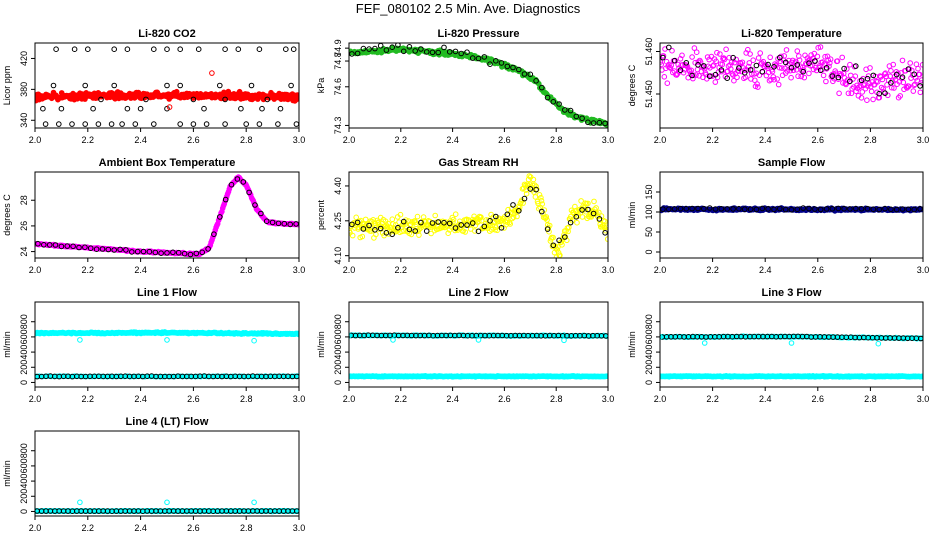 The width and height of the screenshot is (936, 540). I want to click on y-axis-label: degrees C, so click(7, 215).